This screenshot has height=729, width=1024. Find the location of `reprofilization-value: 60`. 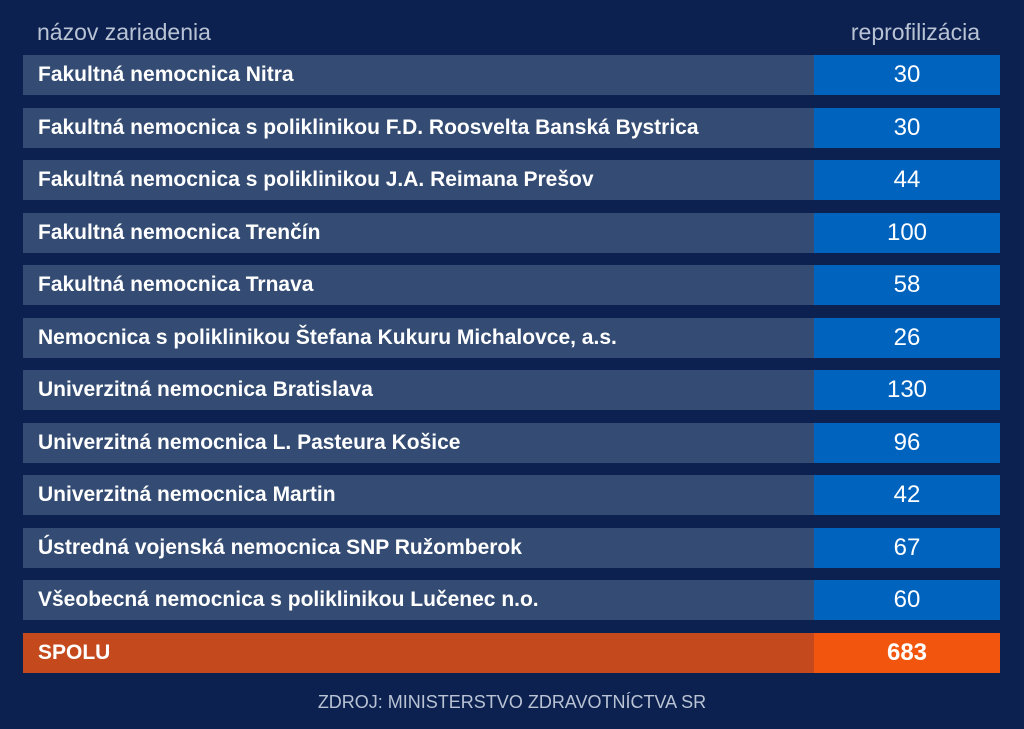

reprofilization-value: 60 is located at coordinates (907, 600).